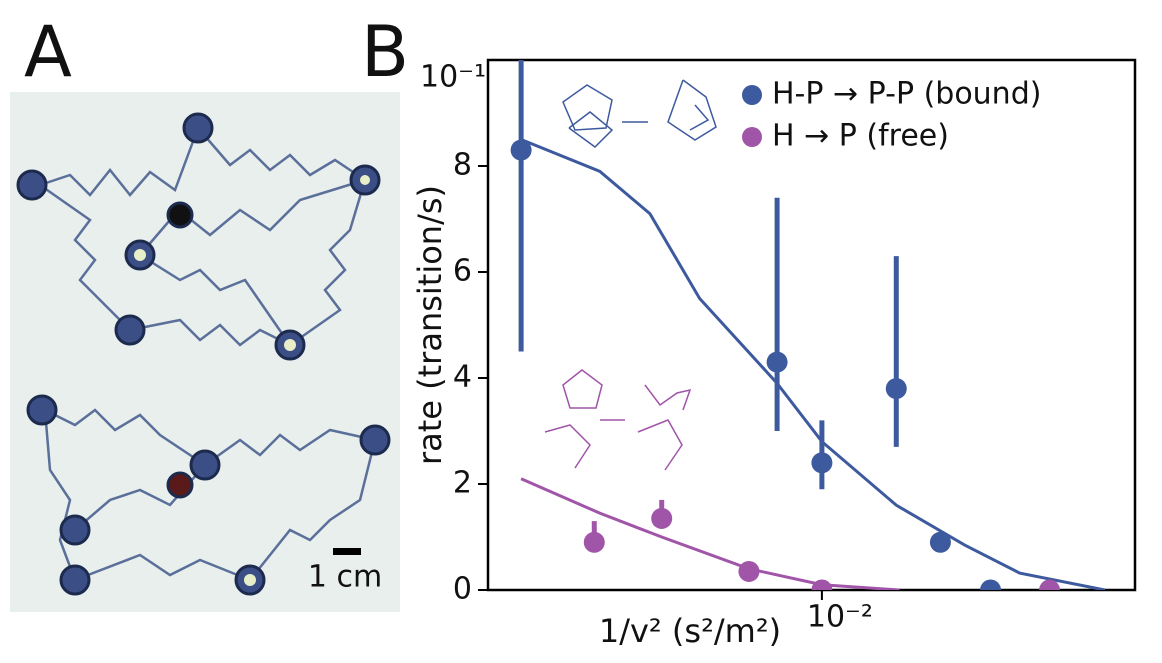  Describe the element at coordinates (462, 165) in the screenshot. I see `y-tick-label: 8` at that location.